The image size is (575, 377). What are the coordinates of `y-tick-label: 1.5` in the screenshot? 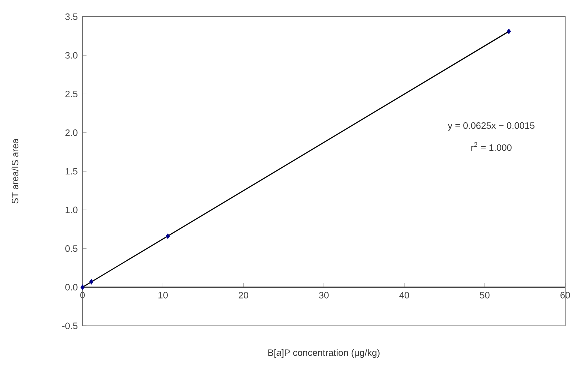 It's located at (72, 171).